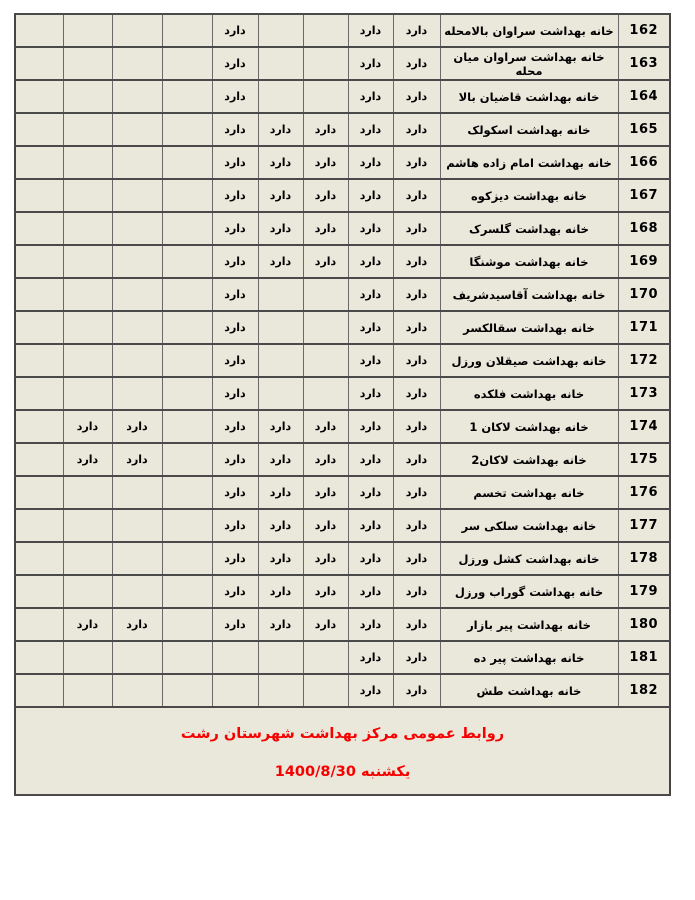 The image size is (695, 900). Describe the element at coordinates (529, 261) in the screenshot. I see `health-house-name-cell: خانه بهداشت موشنگا` at that location.